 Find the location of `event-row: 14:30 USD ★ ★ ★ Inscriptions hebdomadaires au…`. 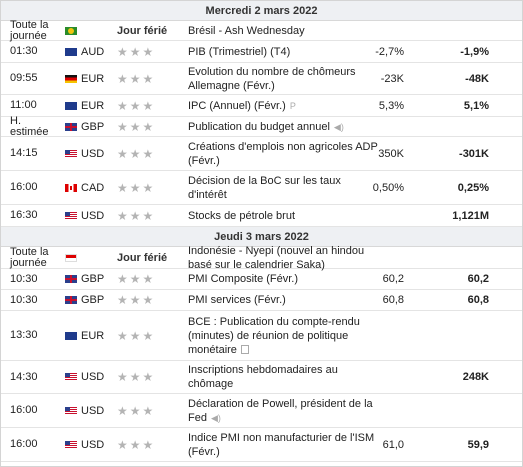

event-row: 14:30 USD ★ ★ ★ Inscriptions hebdomadaires au… is located at coordinates (261, 377).